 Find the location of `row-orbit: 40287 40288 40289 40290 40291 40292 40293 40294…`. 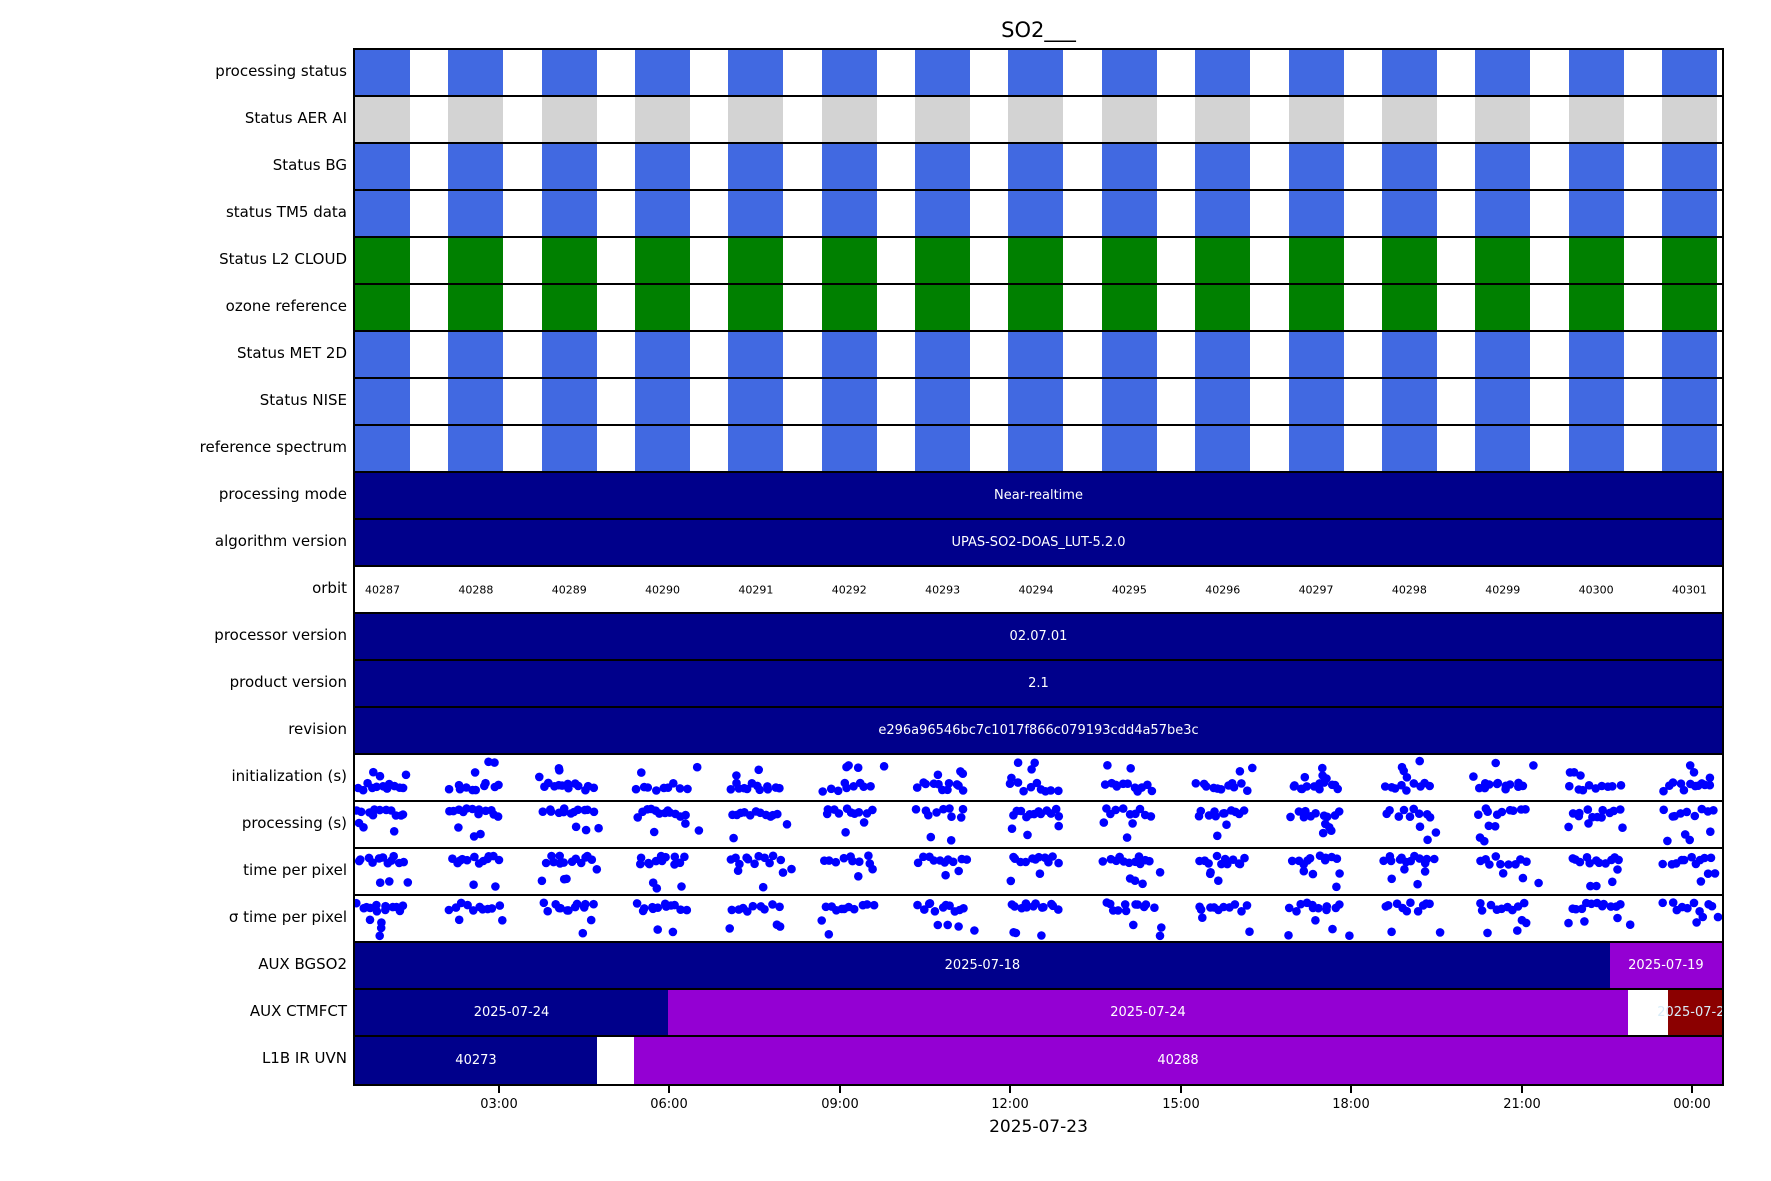

row-orbit: 40287 40288 40289 40290 40291 40292 40293 40294… is located at coordinates (1038, 590).